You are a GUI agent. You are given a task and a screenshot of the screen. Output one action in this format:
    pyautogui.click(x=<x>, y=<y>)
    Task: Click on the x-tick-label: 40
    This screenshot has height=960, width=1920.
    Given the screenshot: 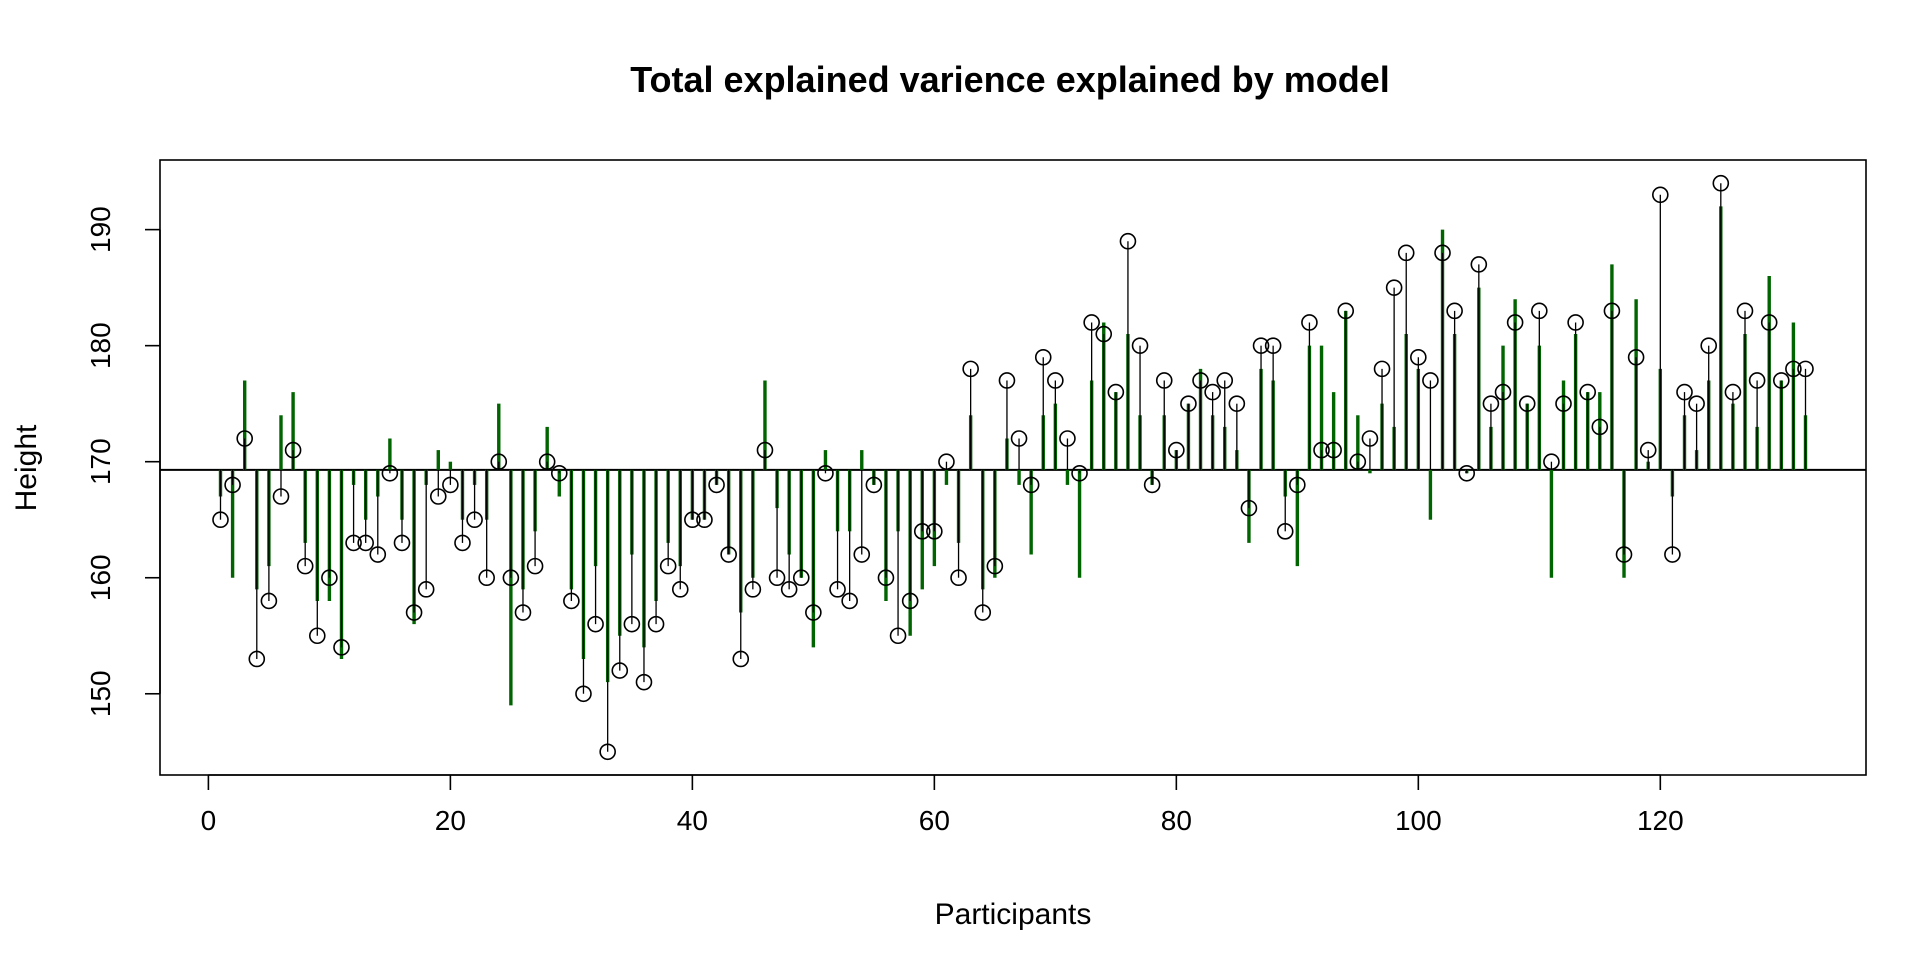 What is the action you would take?
    pyautogui.click(x=692, y=820)
    